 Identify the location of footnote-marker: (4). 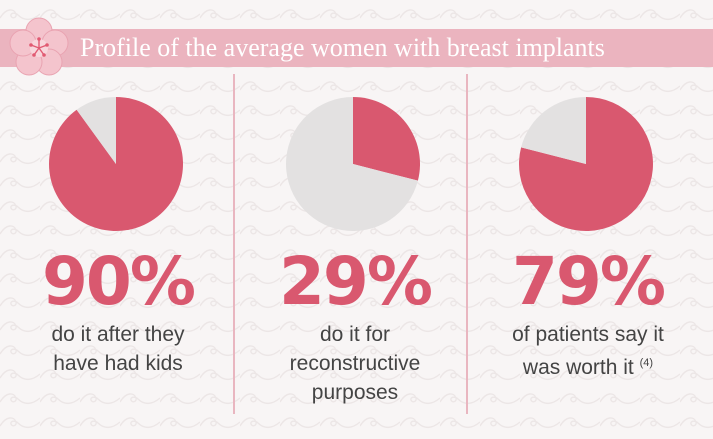
(646, 363).